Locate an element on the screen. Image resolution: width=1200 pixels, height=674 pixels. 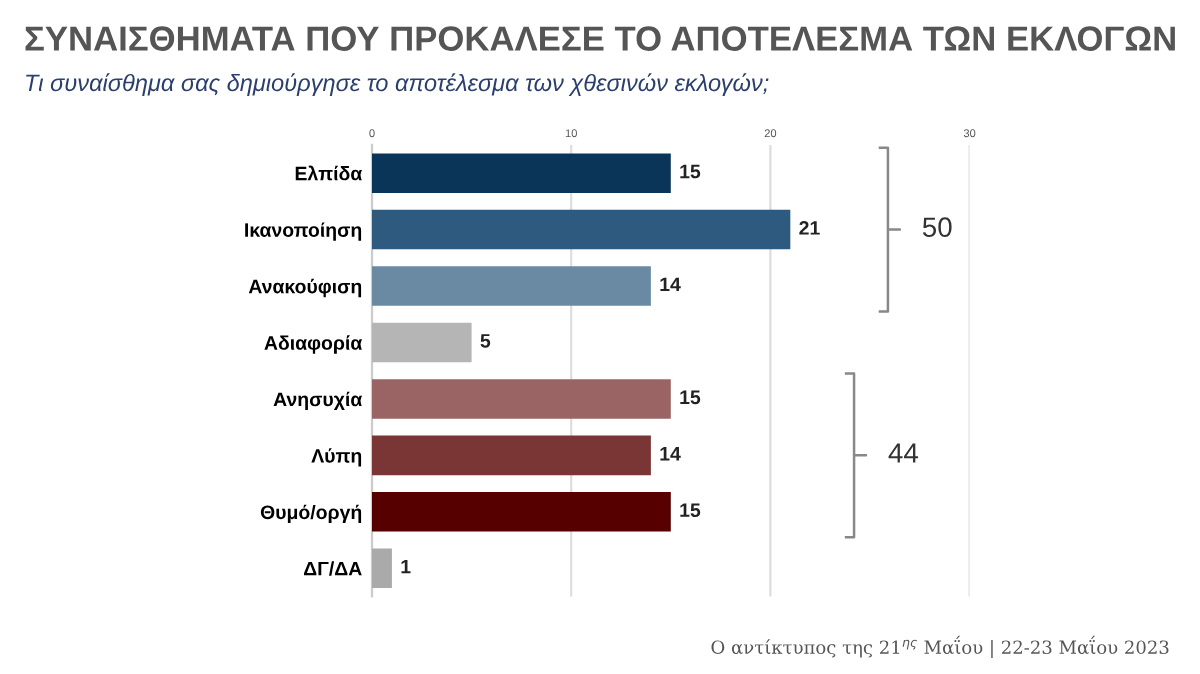
annotation: 50 is located at coordinates (937, 227).